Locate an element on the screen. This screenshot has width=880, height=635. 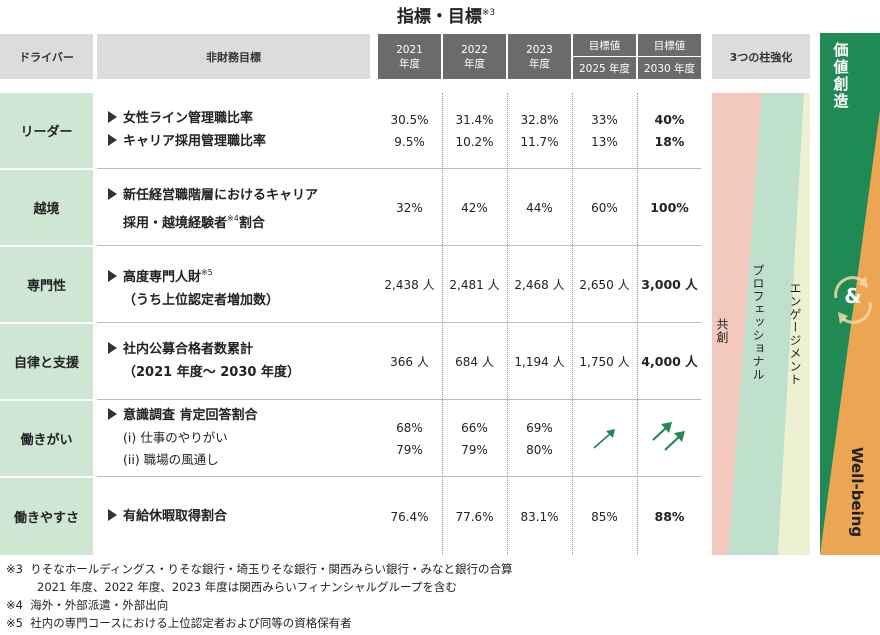
value-creation-graphic is located at coordinates (850, 294).